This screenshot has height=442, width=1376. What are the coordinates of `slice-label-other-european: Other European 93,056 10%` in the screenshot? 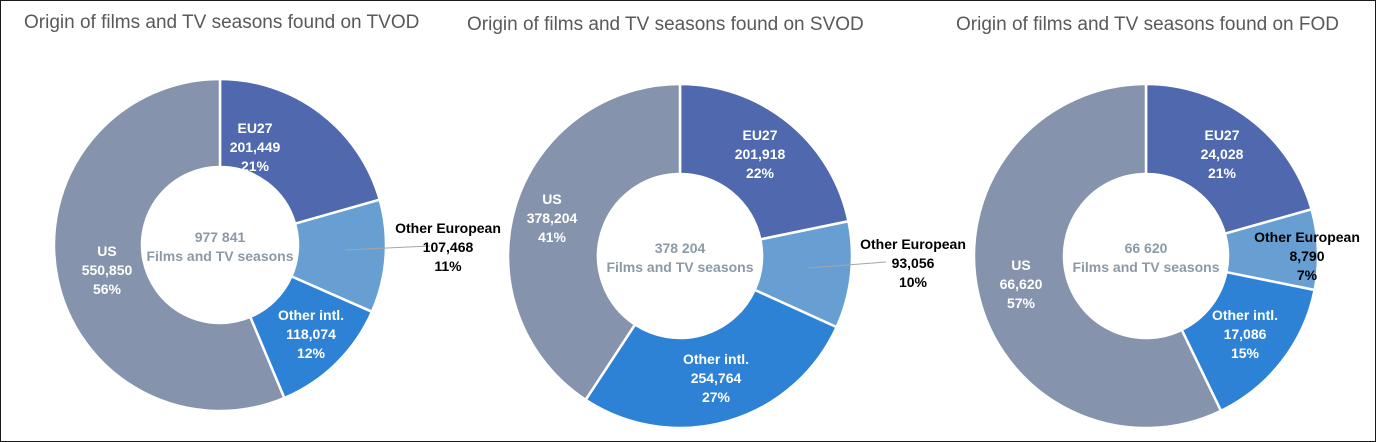 It's located at (913, 263).